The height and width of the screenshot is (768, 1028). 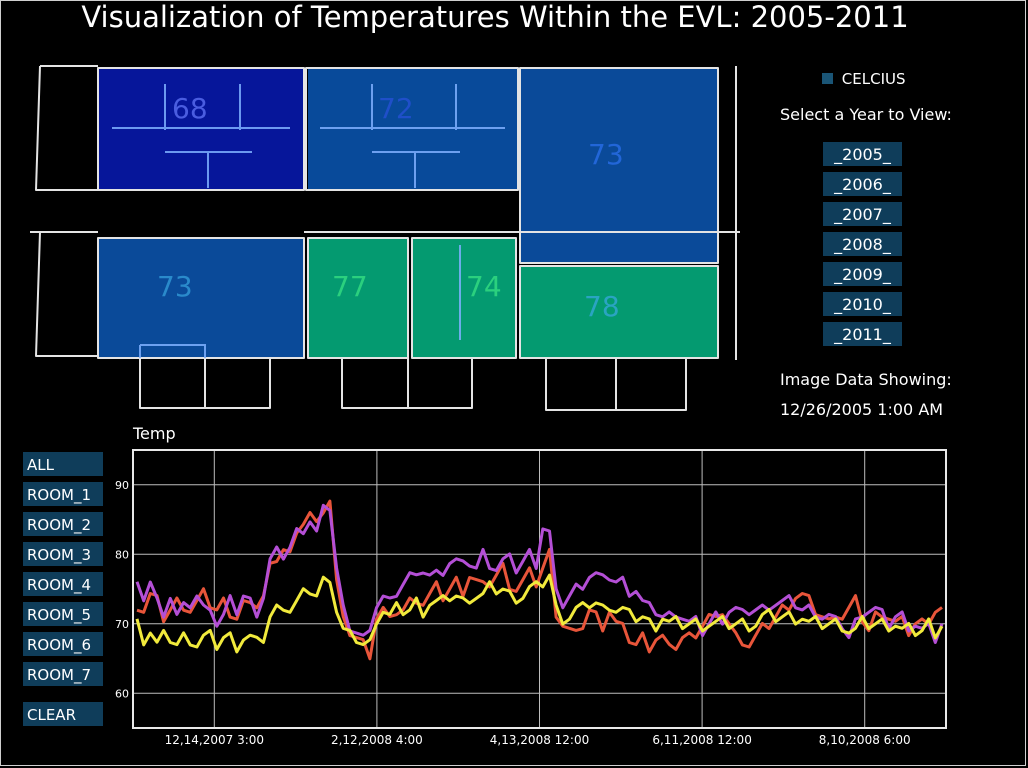 What do you see at coordinates (862, 214) in the screenshot?
I see `year-button-2007: _2007_` at bounding box center [862, 214].